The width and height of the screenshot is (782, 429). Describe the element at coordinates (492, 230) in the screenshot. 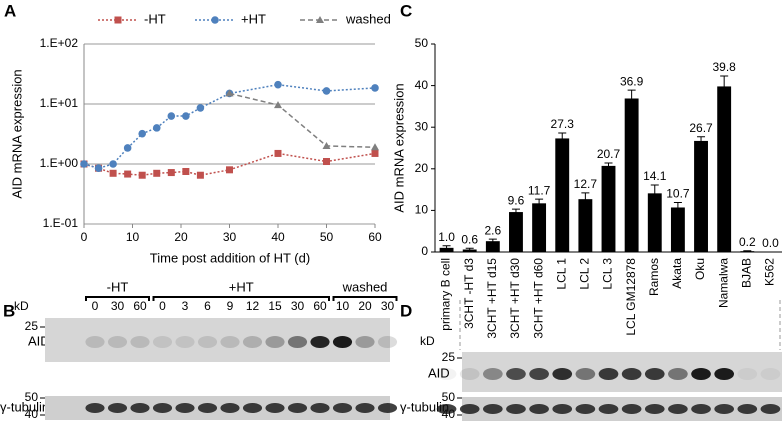

I see `value-label: 2.6` at that location.